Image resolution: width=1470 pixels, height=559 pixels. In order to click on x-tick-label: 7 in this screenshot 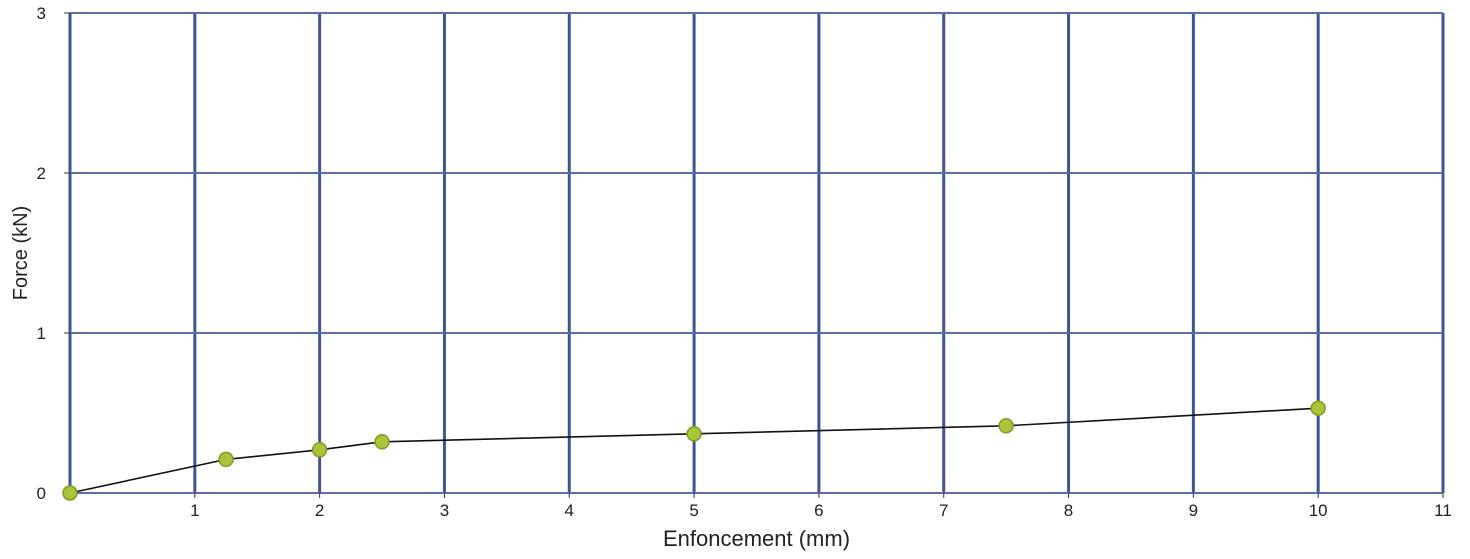, I will do `click(943, 510)`.